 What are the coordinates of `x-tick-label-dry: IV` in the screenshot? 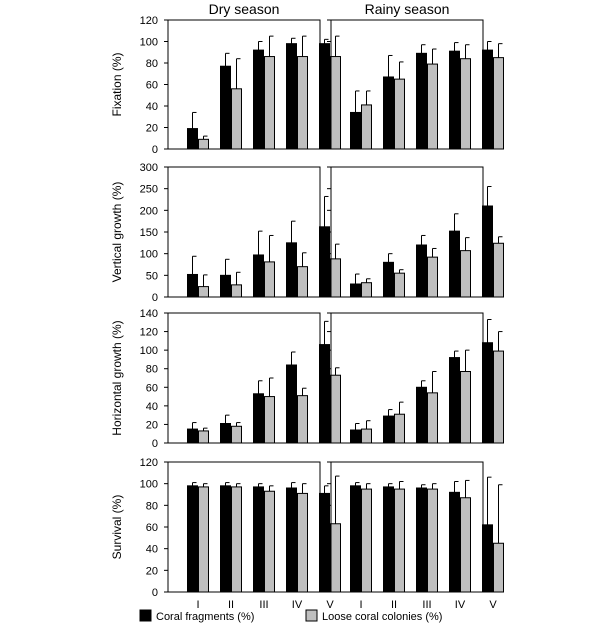 It's located at (297, 605).